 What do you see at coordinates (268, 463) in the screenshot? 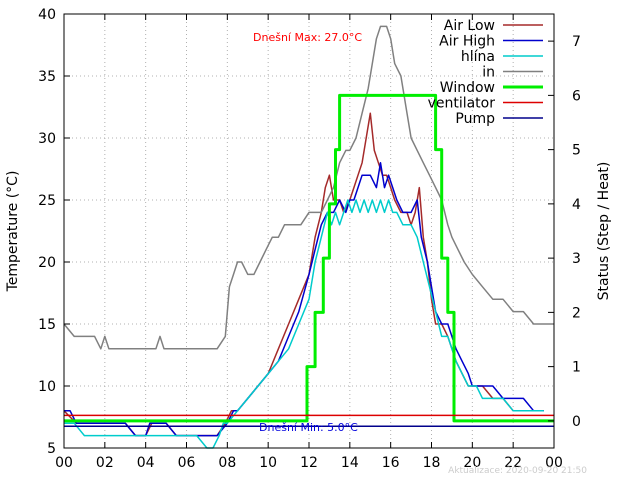
I see `x-tick-label: 10` at bounding box center [268, 463].